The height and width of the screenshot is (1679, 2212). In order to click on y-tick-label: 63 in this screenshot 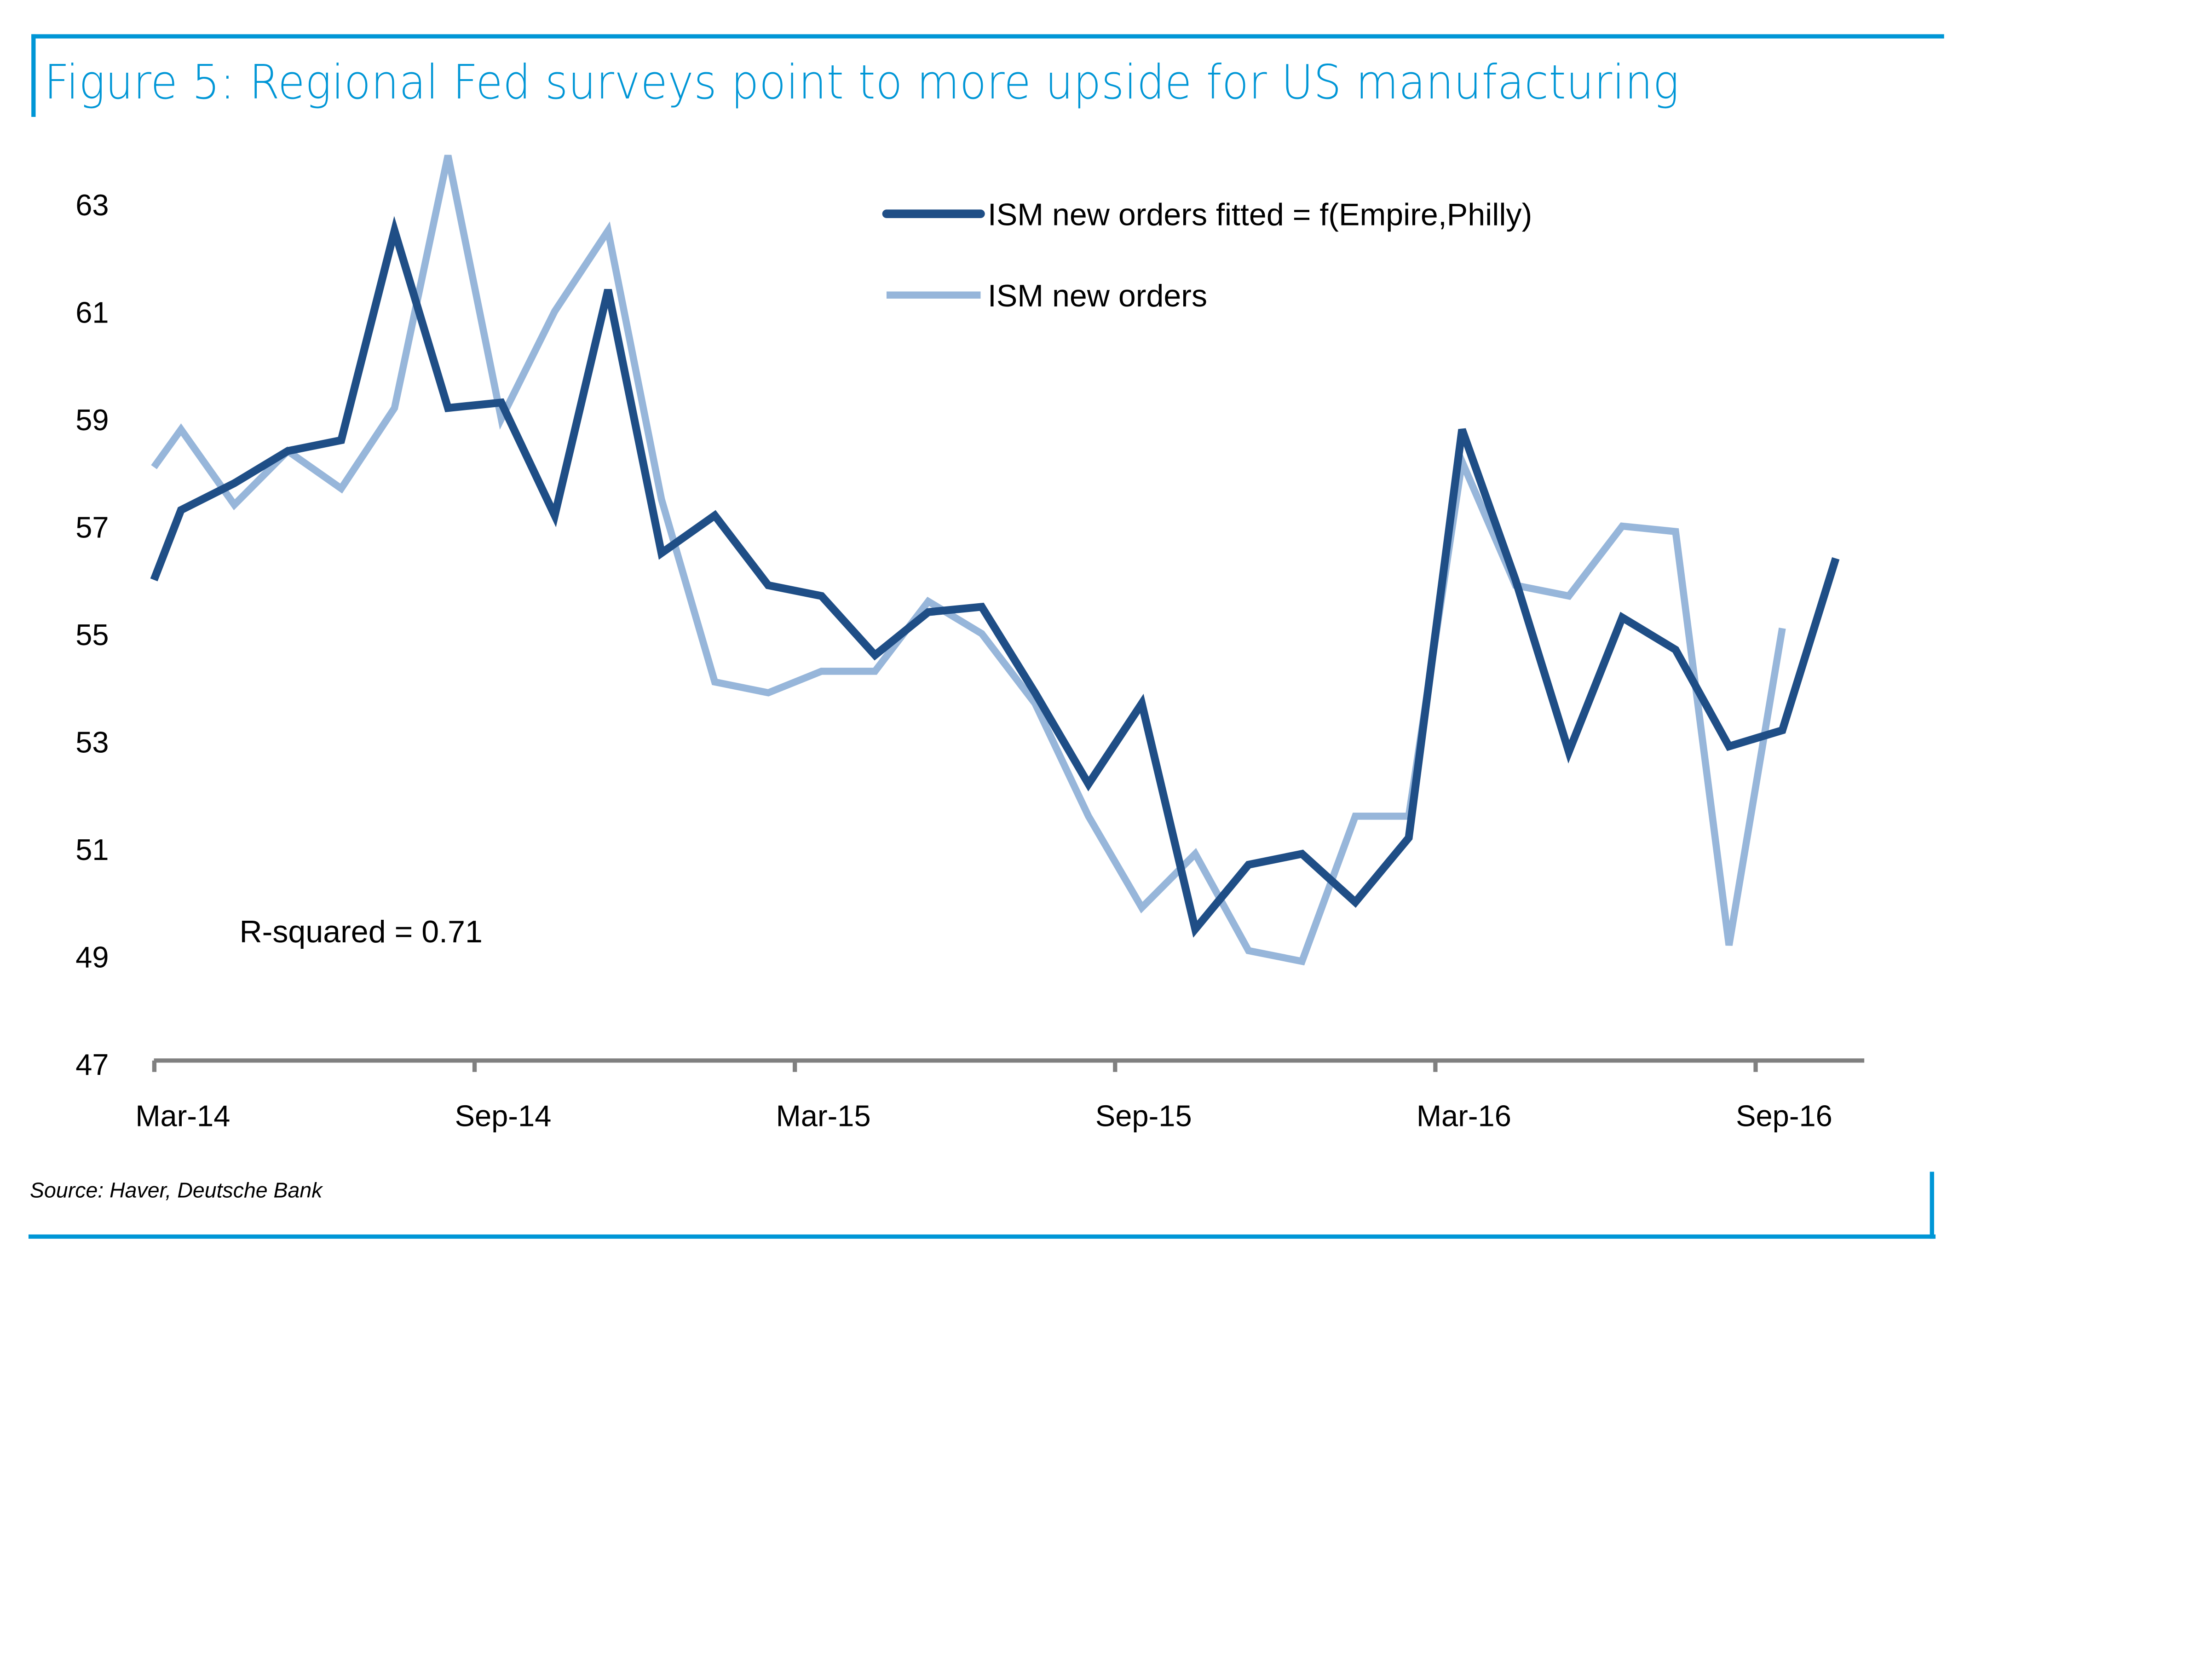, I will do `click(92, 205)`.